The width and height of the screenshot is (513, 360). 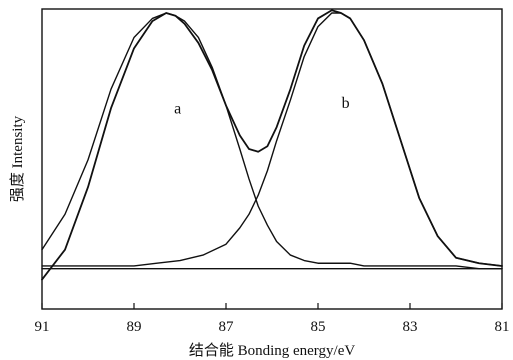 What do you see at coordinates (318, 327) in the screenshot?
I see `x-tick-label: 85` at bounding box center [318, 327].